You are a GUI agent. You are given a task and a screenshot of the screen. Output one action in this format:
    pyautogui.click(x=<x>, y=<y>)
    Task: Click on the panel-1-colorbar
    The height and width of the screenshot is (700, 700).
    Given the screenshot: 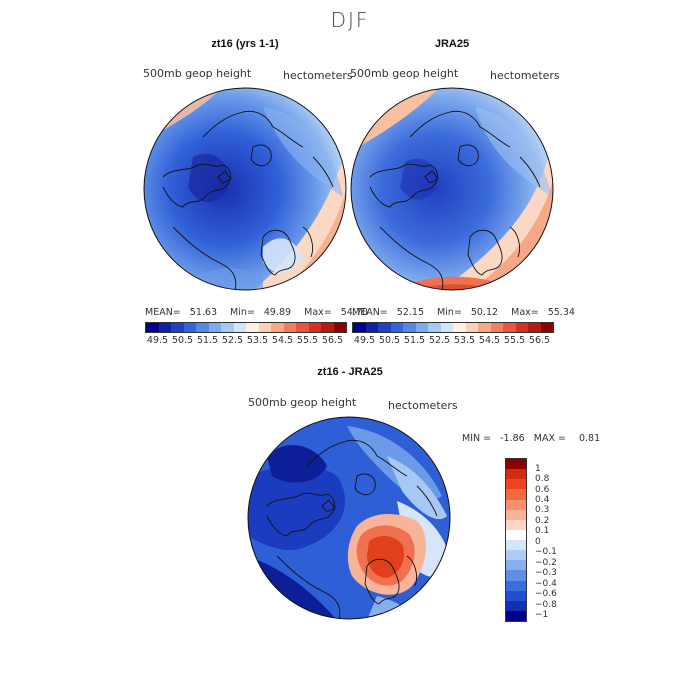 What is the action you would take?
    pyautogui.click(x=246, y=327)
    